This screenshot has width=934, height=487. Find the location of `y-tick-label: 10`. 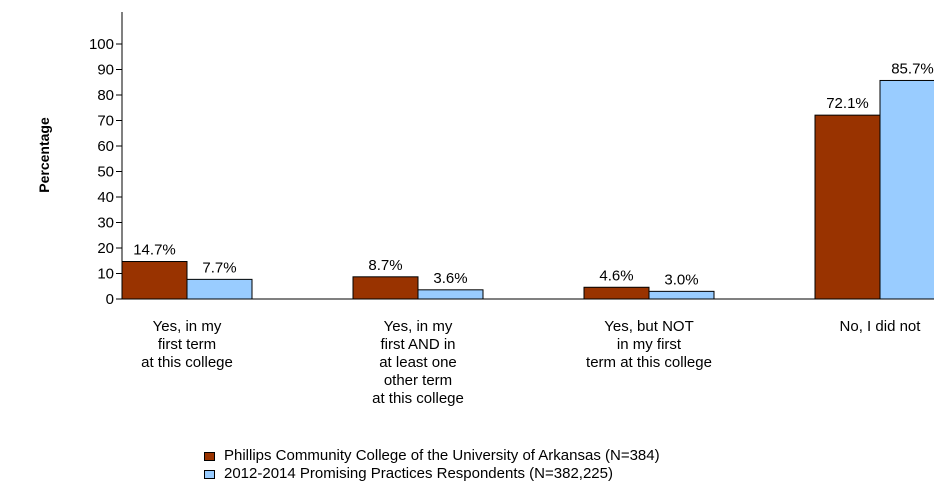

y-tick-label: 10 is located at coordinates (105, 274).